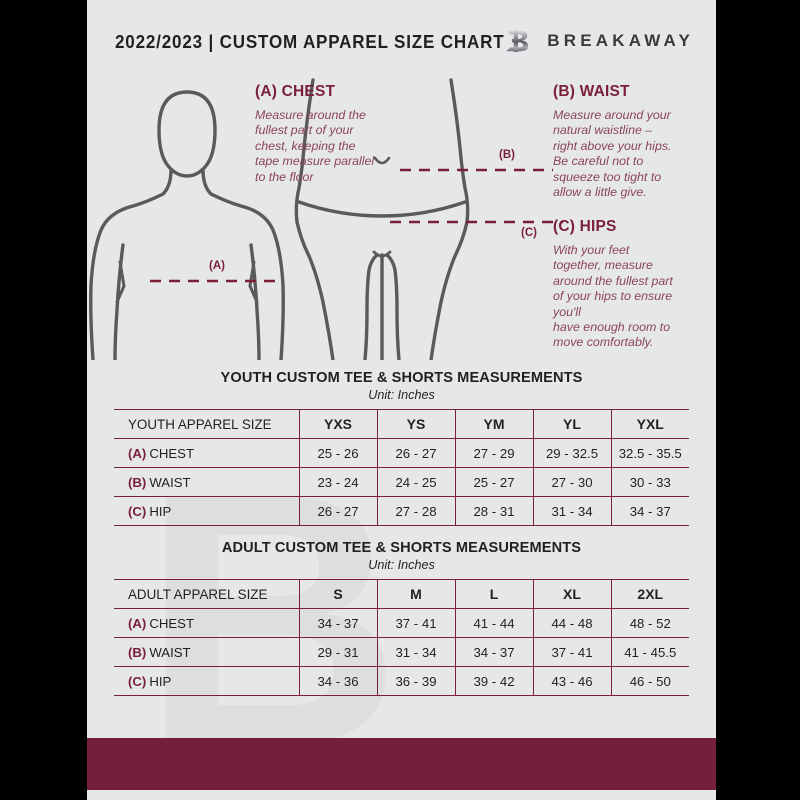 The width and height of the screenshot is (800, 800). What do you see at coordinates (494, 623) in the screenshot?
I see `measurement-cell: 41 - 44` at bounding box center [494, 623].